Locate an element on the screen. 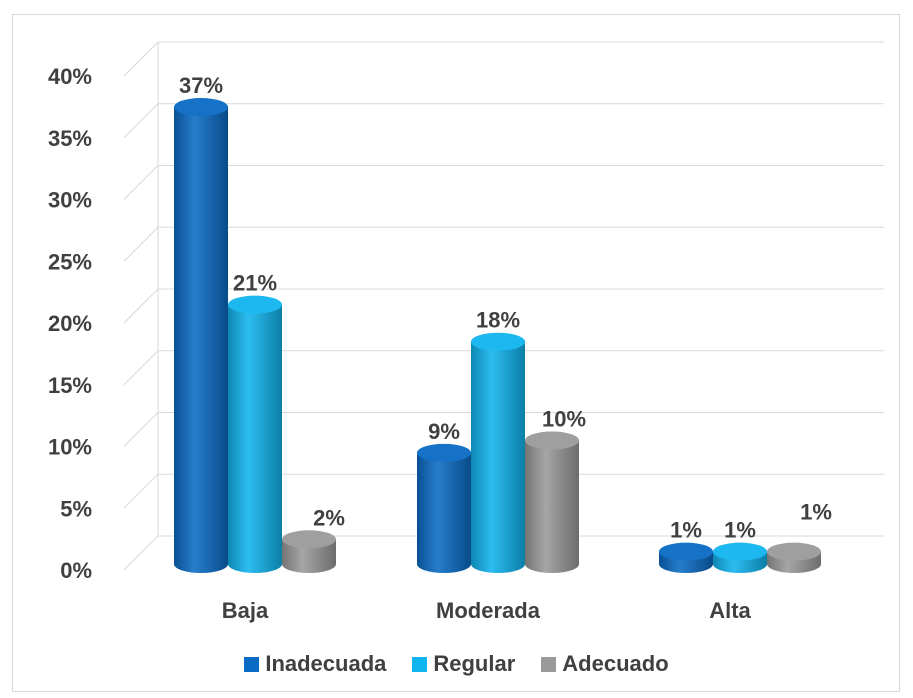 This screenshot has height=698, width=913. y-tick-label: 40% is located at coordinates (70, 76).